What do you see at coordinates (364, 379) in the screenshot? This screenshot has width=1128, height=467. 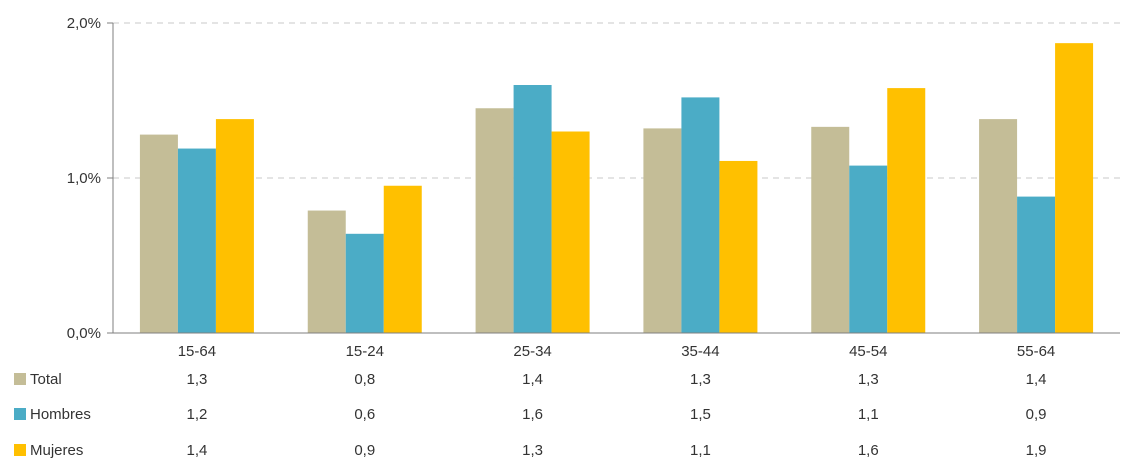 I see `data-label: 0,8` at bounding box center [364, 379].